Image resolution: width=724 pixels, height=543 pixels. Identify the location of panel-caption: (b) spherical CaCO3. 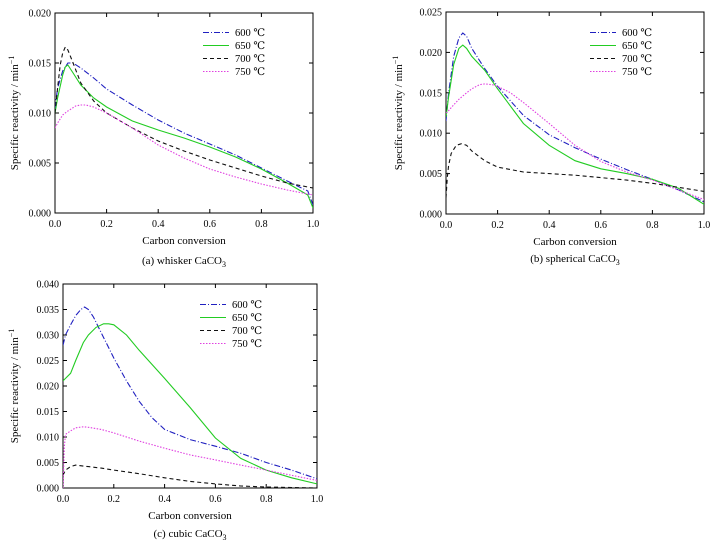
(575, 260).